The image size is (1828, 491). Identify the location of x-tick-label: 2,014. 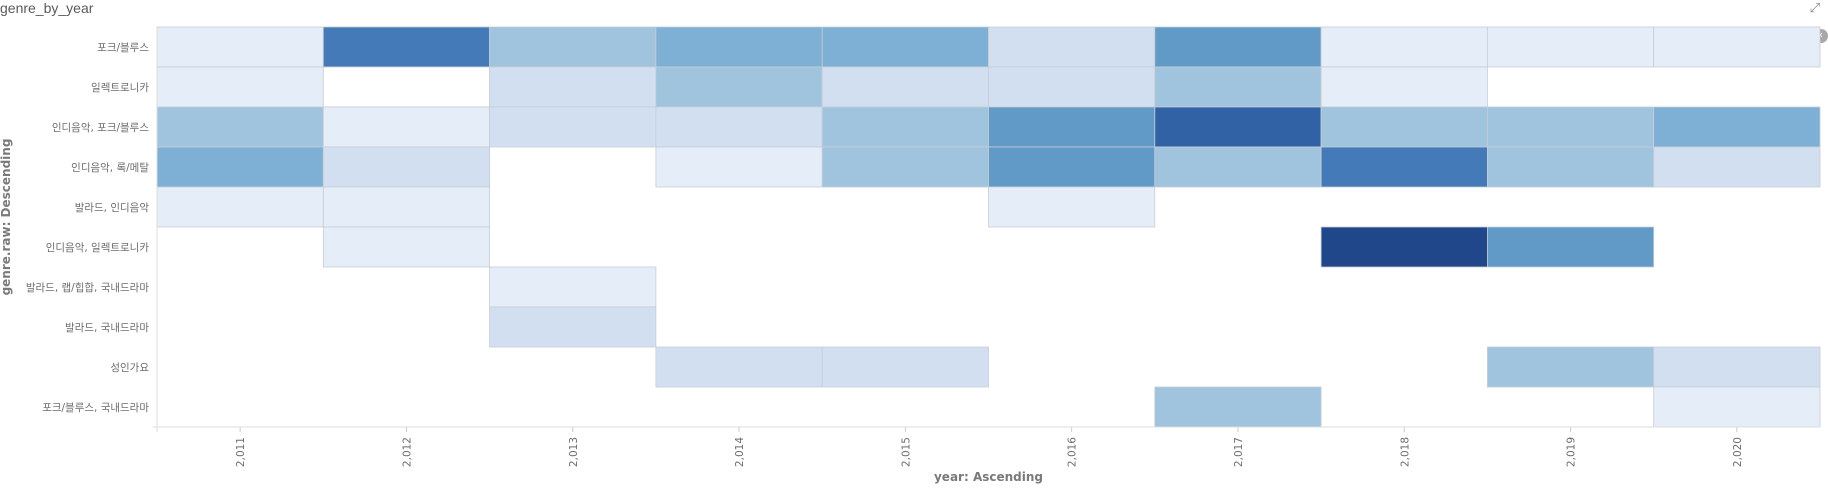
(740, 452).